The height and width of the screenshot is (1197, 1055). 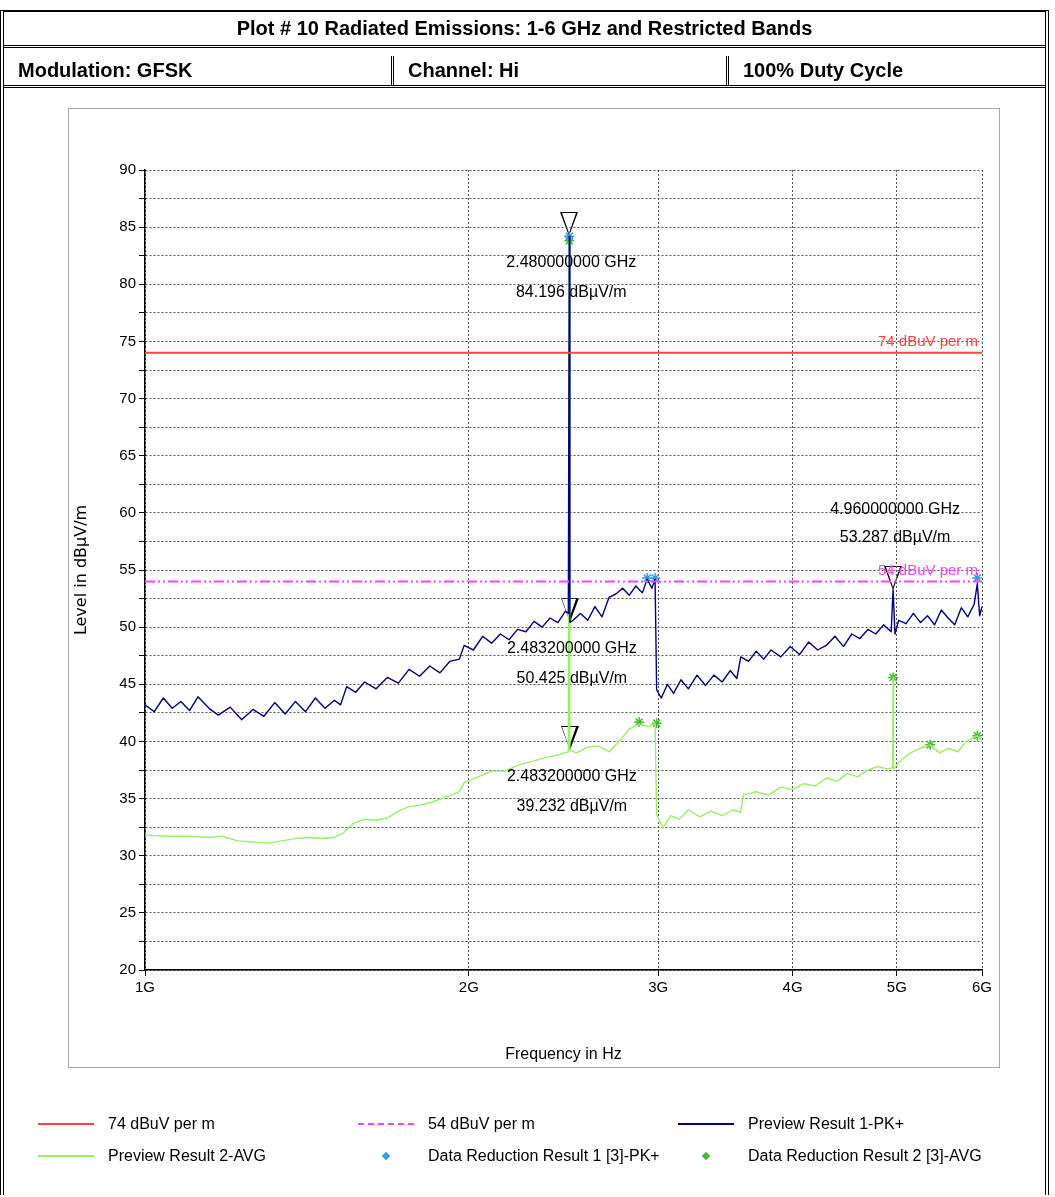 What do you see at coordinates (792, 987) in the screenshot?
I see `x-tick-label: 4G` at bounding box center [792, 987].